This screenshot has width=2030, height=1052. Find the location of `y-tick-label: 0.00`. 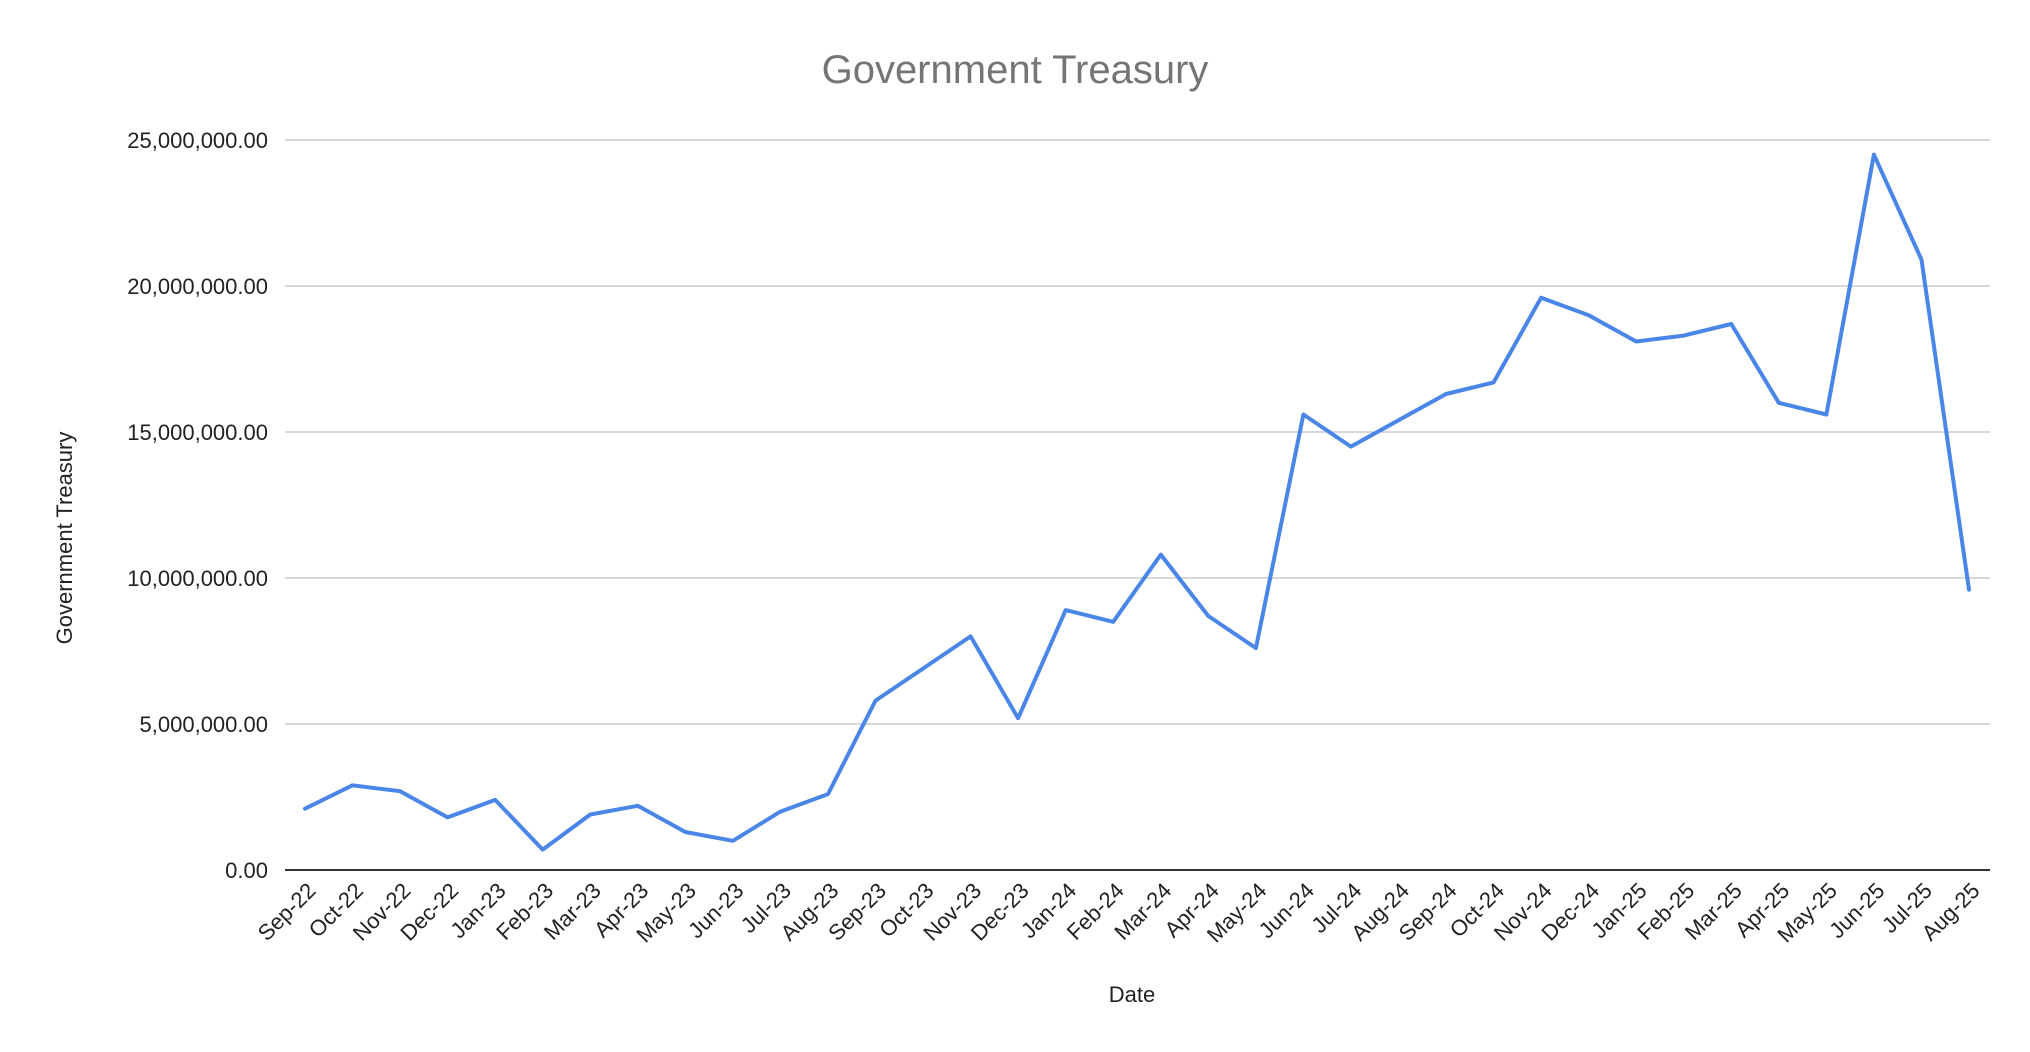

y-tick-label: 0.00 is located at coordinates (246, 870).